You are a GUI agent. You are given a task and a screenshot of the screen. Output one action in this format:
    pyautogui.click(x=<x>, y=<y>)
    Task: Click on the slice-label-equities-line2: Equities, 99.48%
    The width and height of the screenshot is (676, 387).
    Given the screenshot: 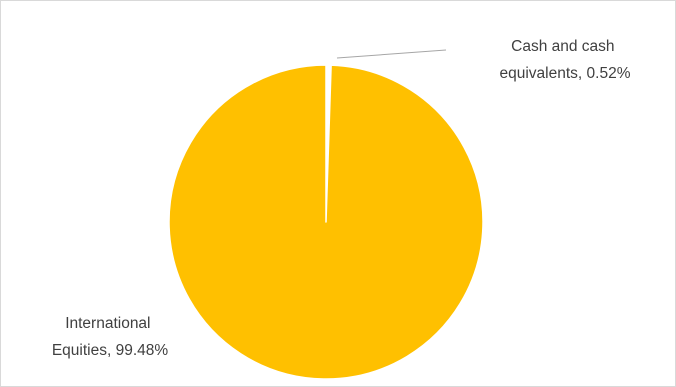 What is the action you would take?
    pyautogui.click(x=110, y=350)
    